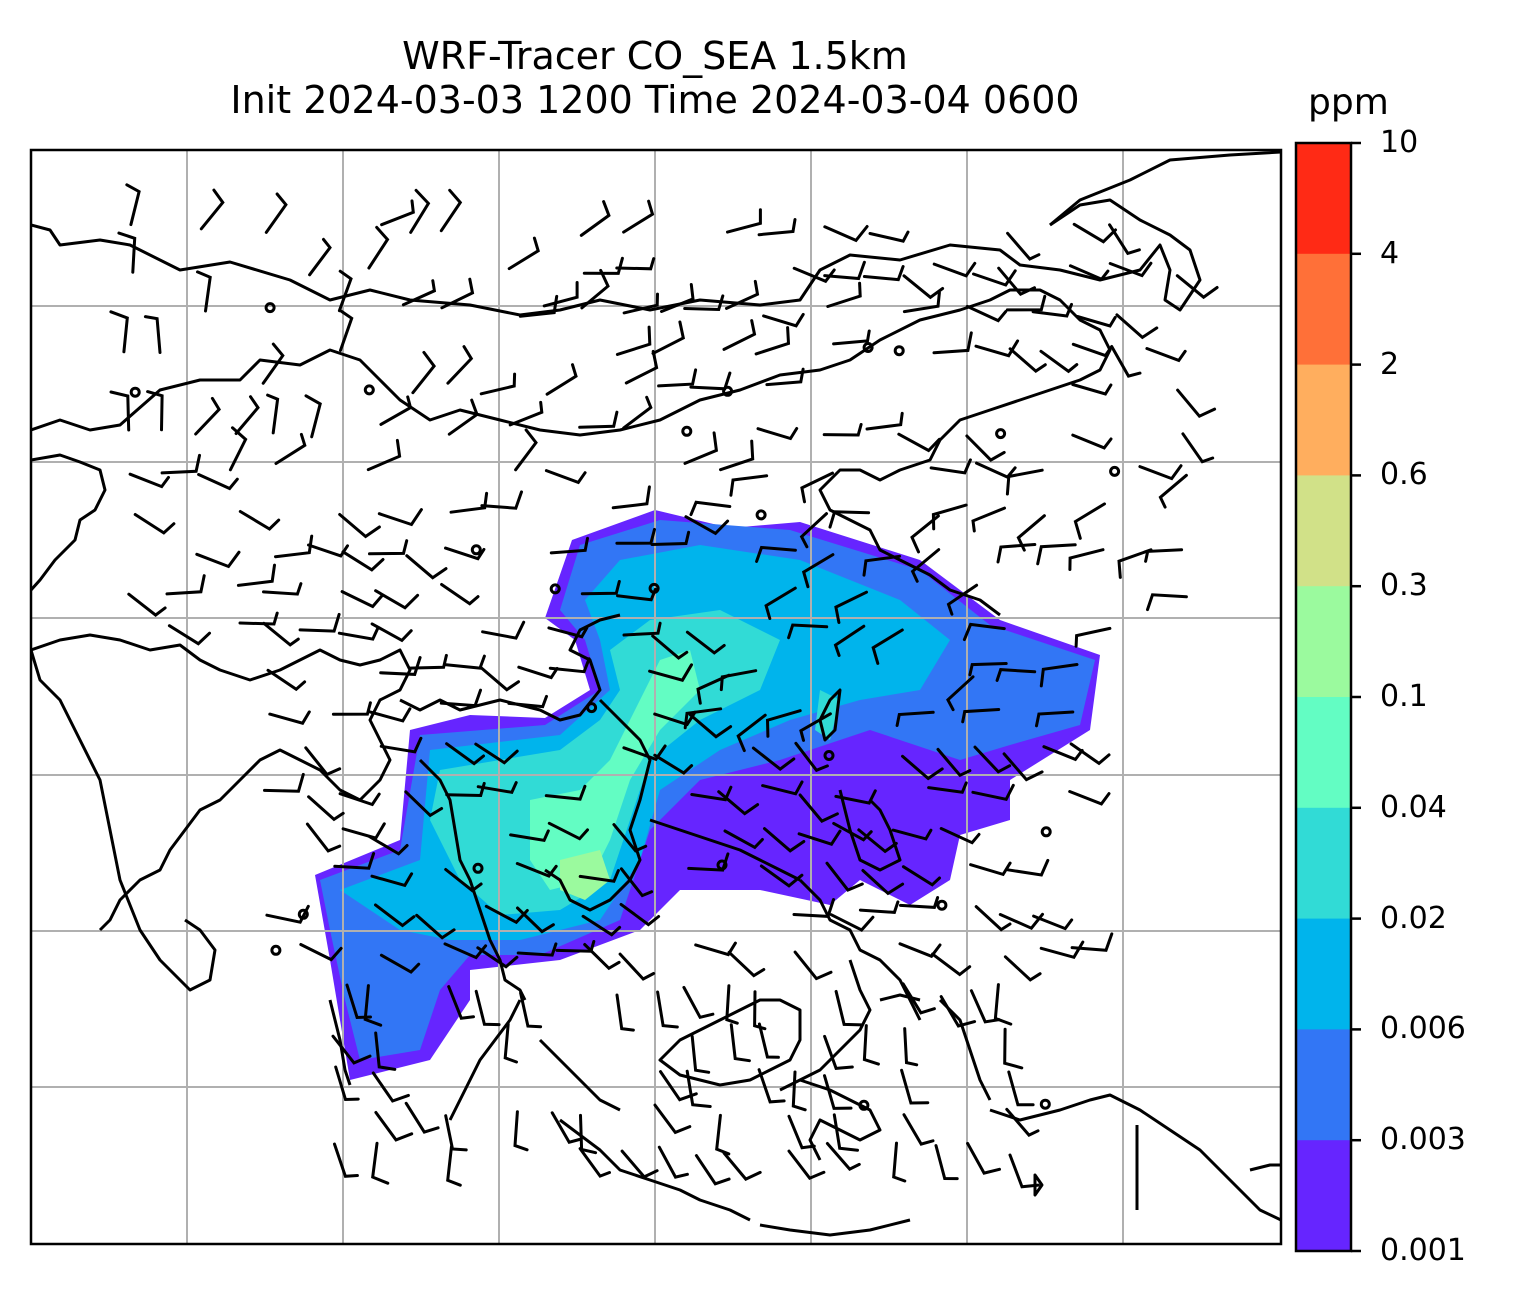 The image size is (1528, 1306). What do you see at coordinates (655, 56) in the screenshot?
I see `map-title-line1: WRF-Tracer CO_SEA 1.5km` at bounding box center [655, 56].